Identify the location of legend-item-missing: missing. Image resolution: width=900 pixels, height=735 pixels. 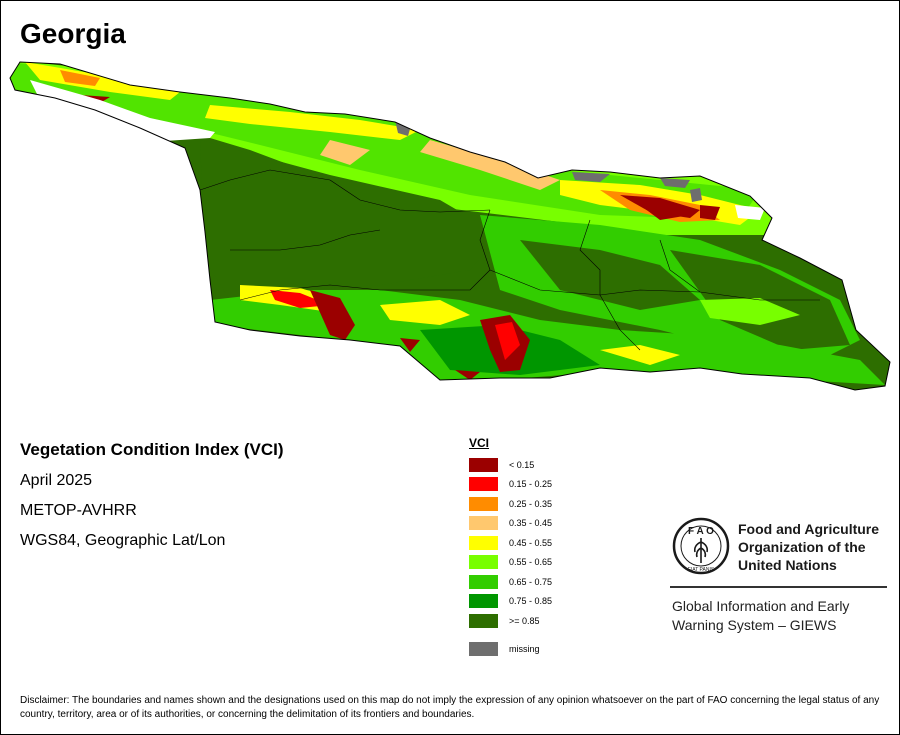
(510, 650).